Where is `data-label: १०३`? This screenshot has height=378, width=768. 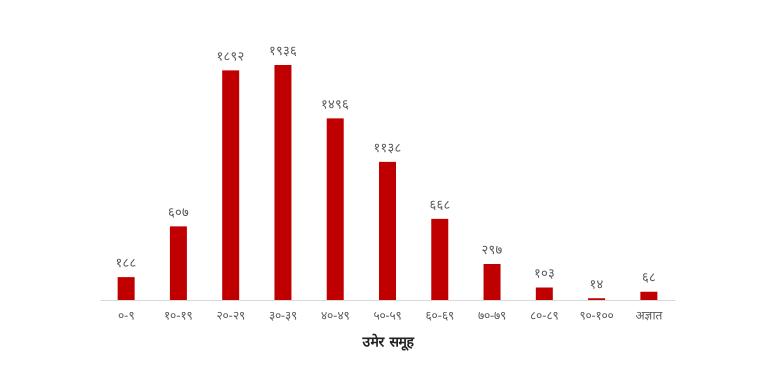
data-label: १०३ is located at coordinates (544, 274).